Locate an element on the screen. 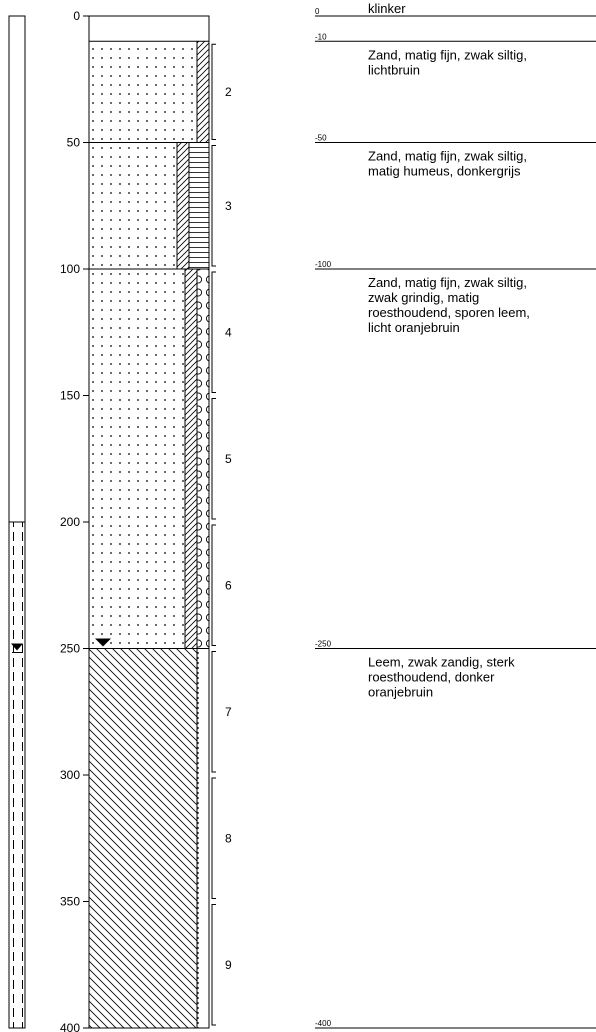  layer-description-line: Leem, zwak zandig, sterk is located at coordinates (441, 662).